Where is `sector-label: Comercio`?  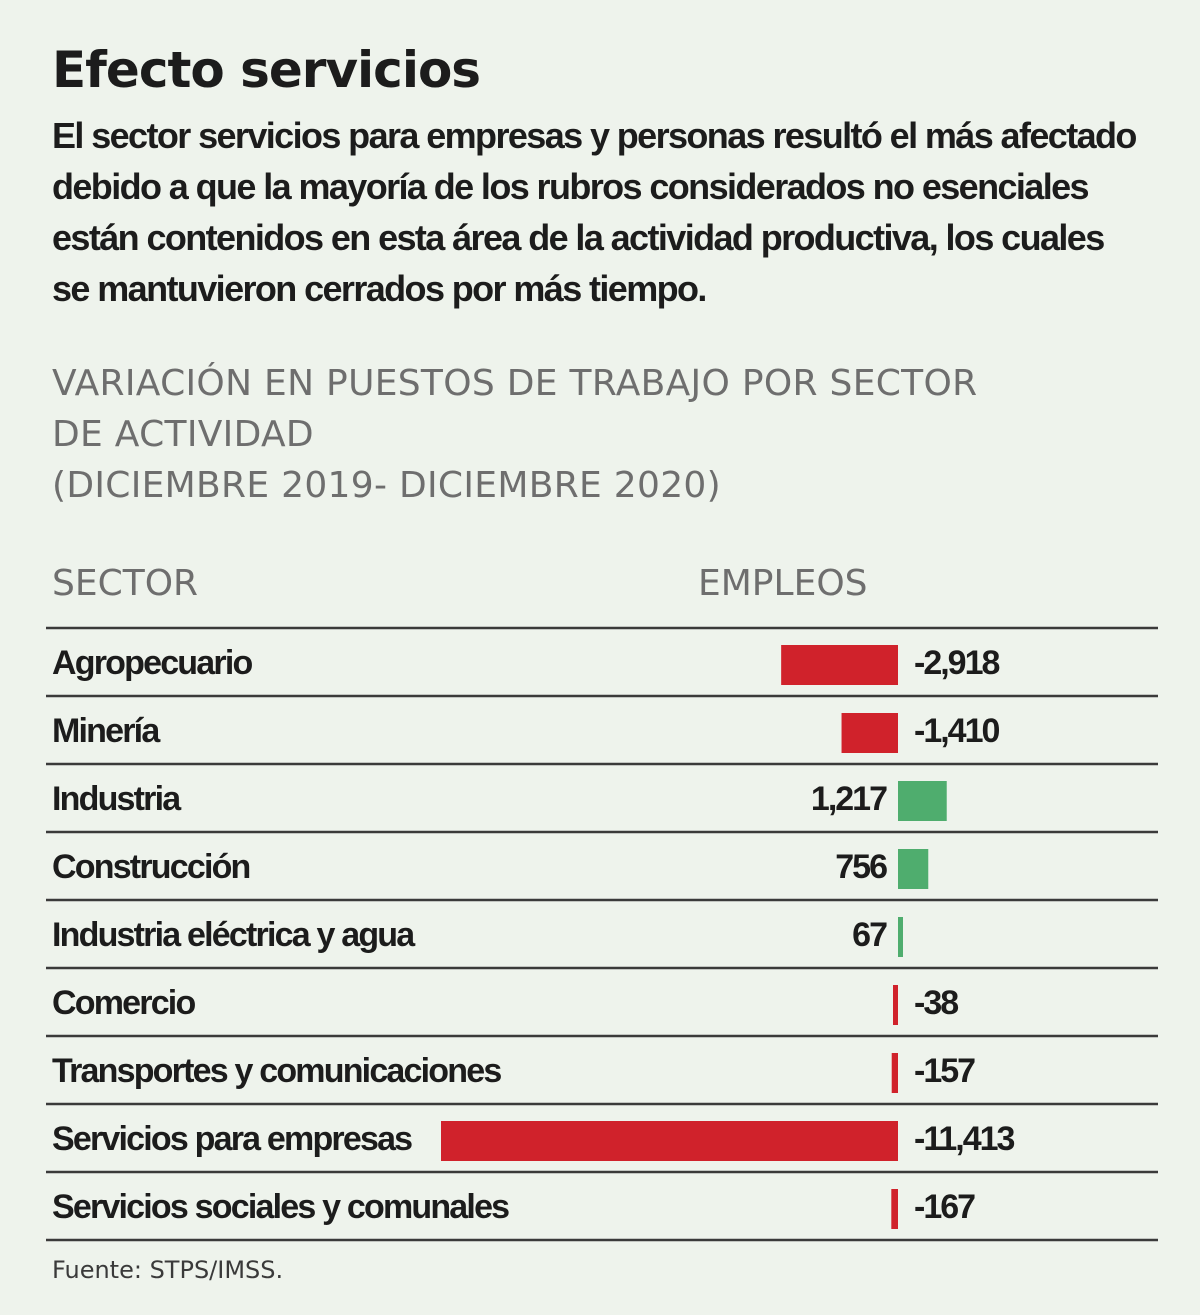 sector-label: Comercio is located at coordinates (123, 1003).